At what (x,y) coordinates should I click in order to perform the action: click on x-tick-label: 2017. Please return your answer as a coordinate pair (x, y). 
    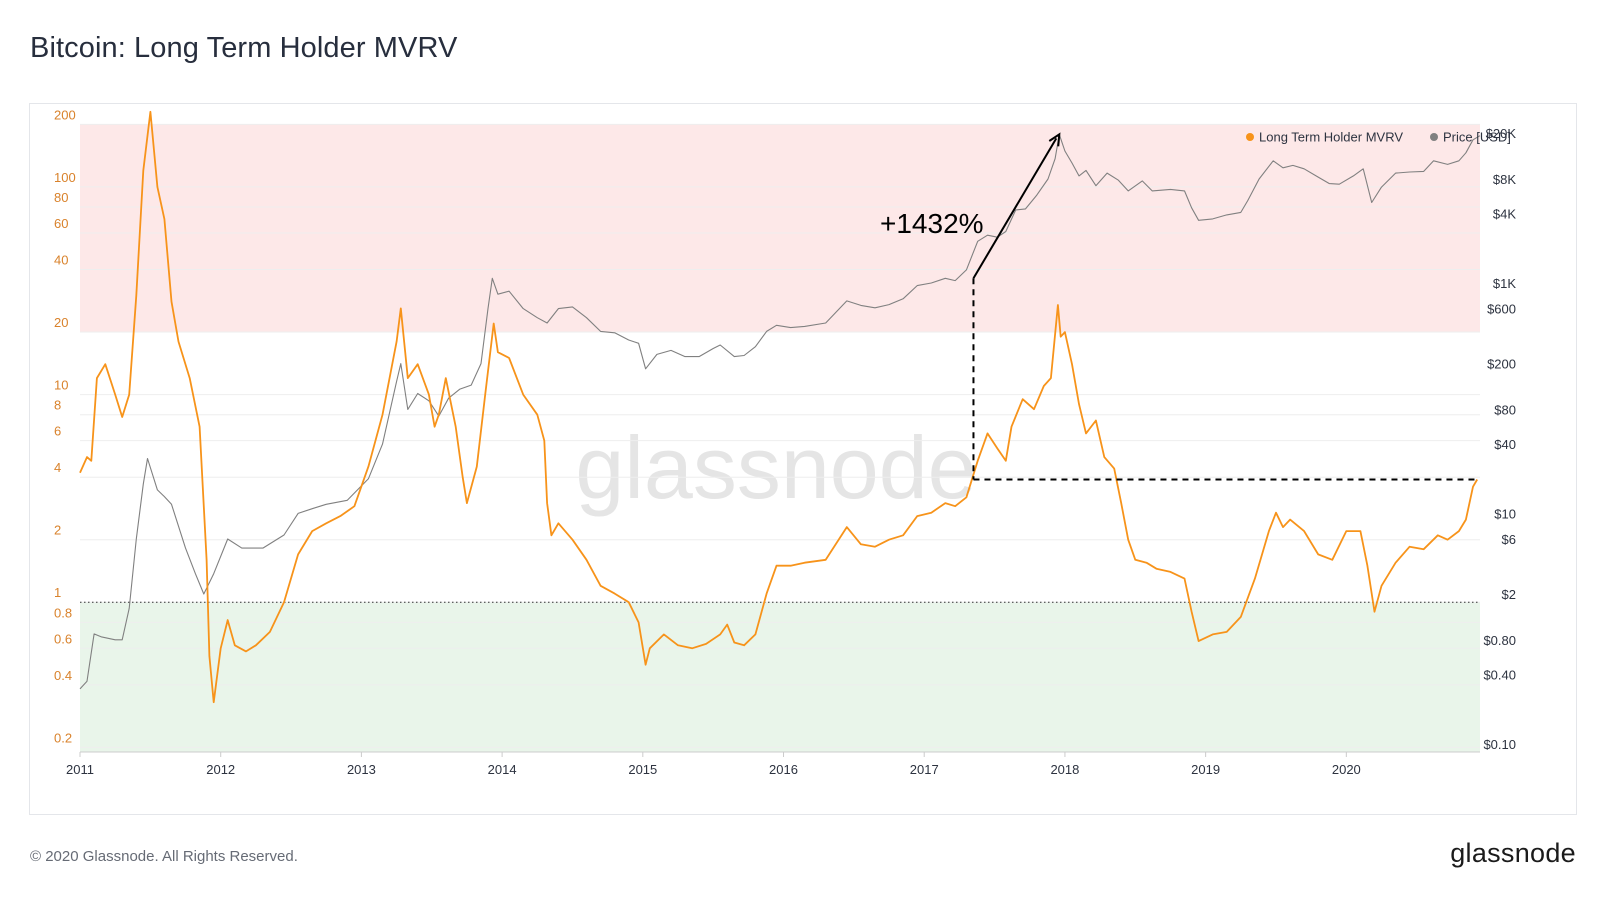
    Looking at the image, I should click on (924, 769).